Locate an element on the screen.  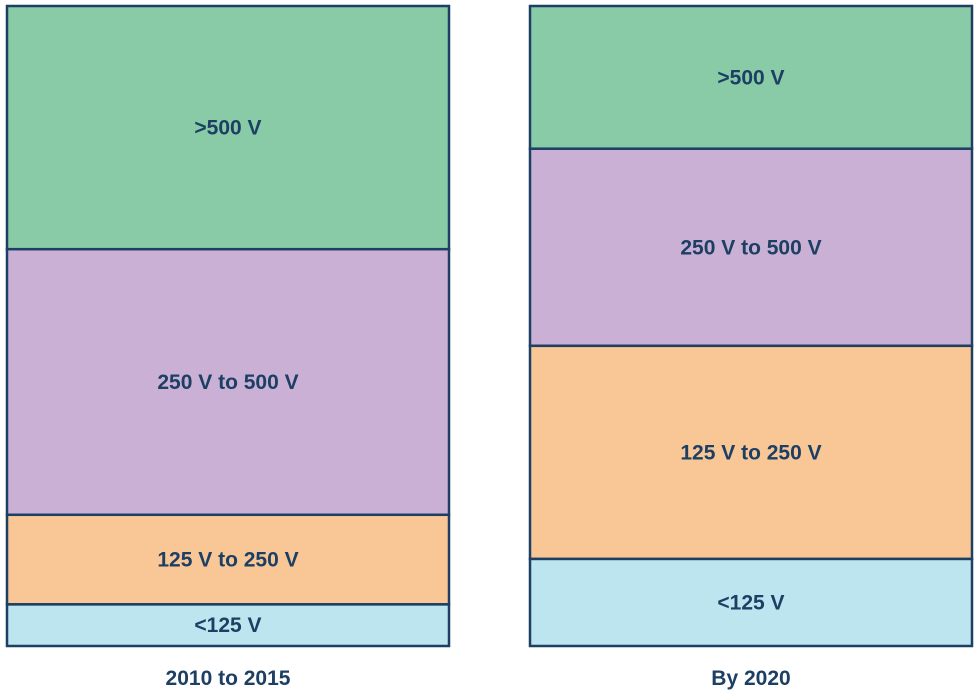
category-label: 2010 to 2015 is located at coordinates (228, 678).